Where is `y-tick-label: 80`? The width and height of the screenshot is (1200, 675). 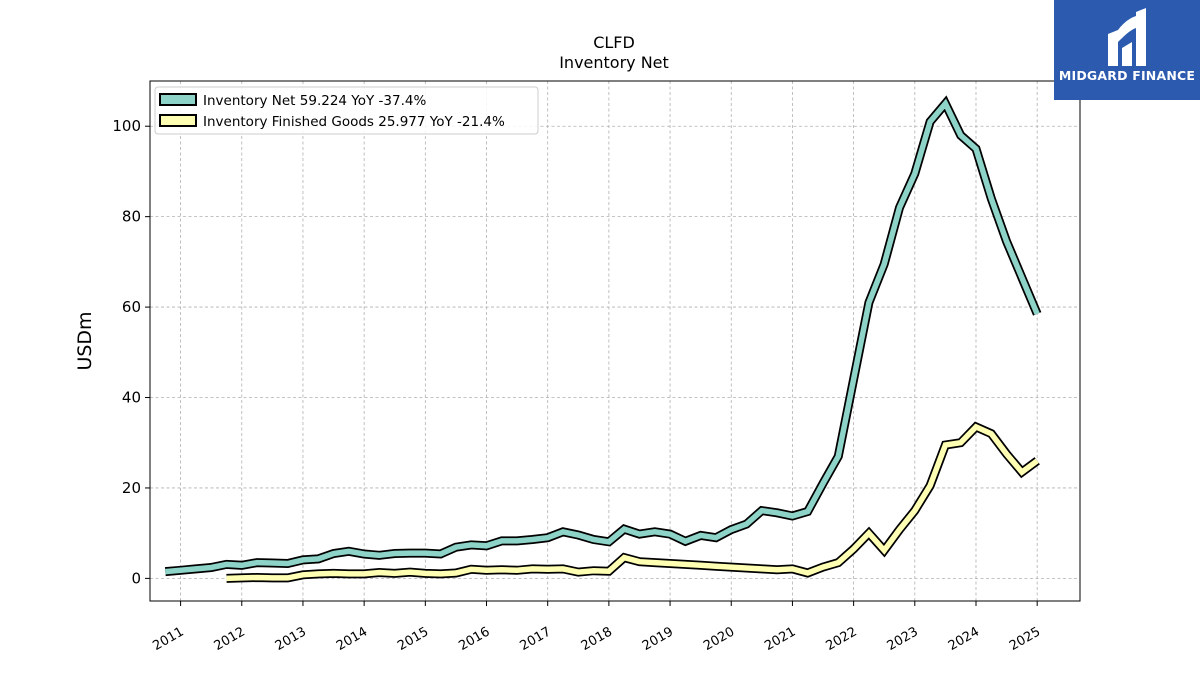
y-tick-label: 80 is located at coordinates (131, 217).